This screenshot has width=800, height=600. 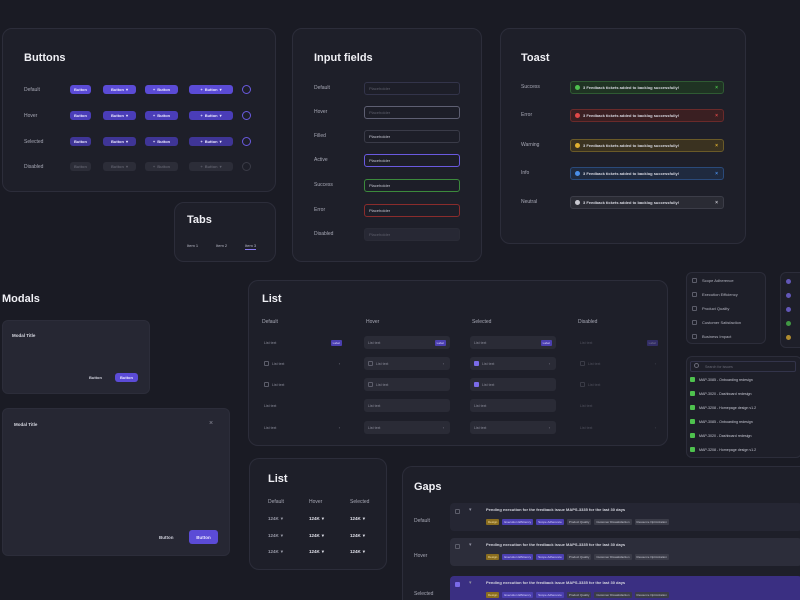 What do you see at coordinates (26, 424) in the screenshot?
I see `modal-large-title: Modal Title` at bounding box center [26, 424].